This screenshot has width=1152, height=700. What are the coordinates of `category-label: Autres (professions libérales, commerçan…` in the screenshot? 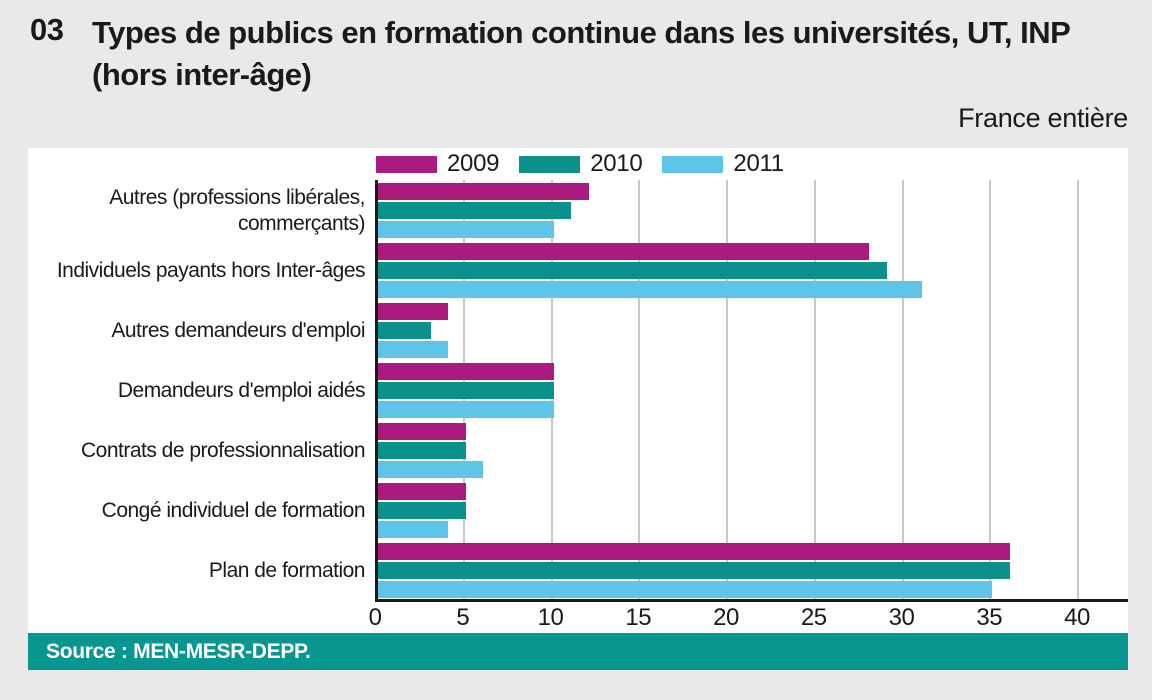 It's located at (237, 210).